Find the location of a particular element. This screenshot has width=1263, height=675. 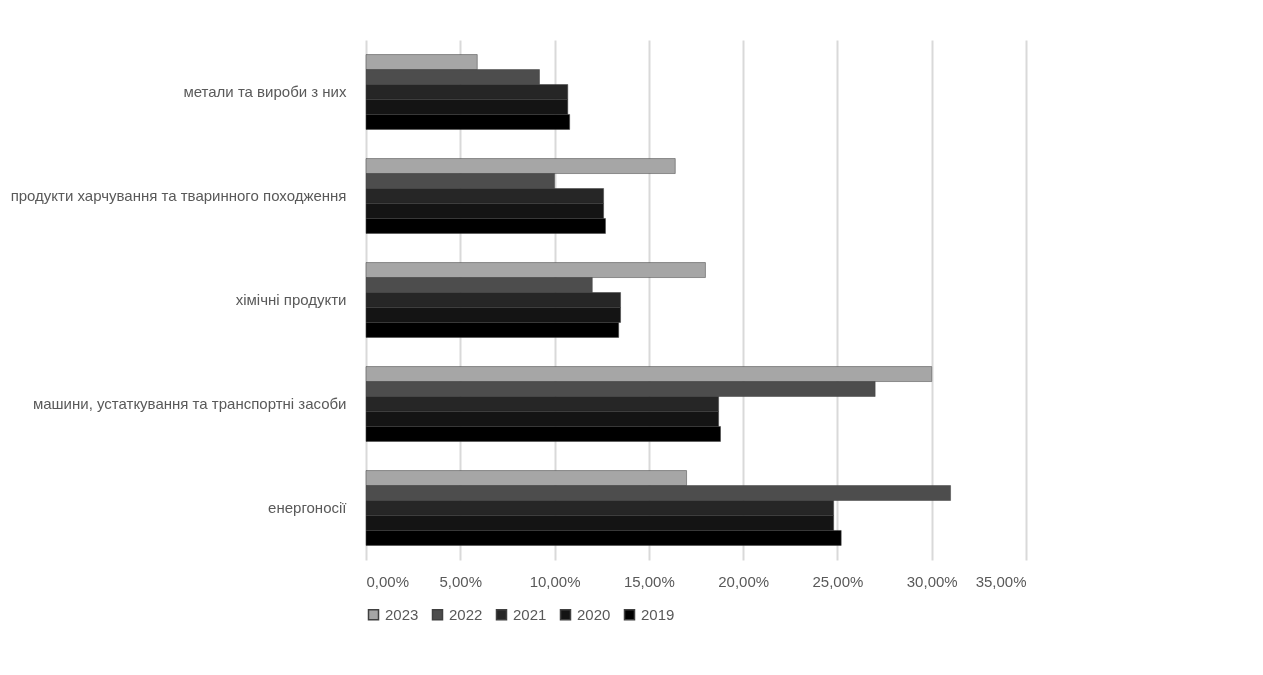

y-tick-label: енергоносії is located at coordinates (308, 507).